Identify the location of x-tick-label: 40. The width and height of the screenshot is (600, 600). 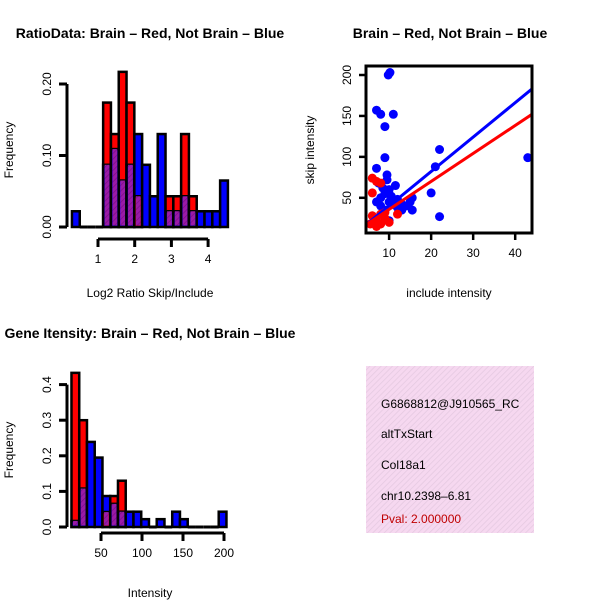
(516, 253).